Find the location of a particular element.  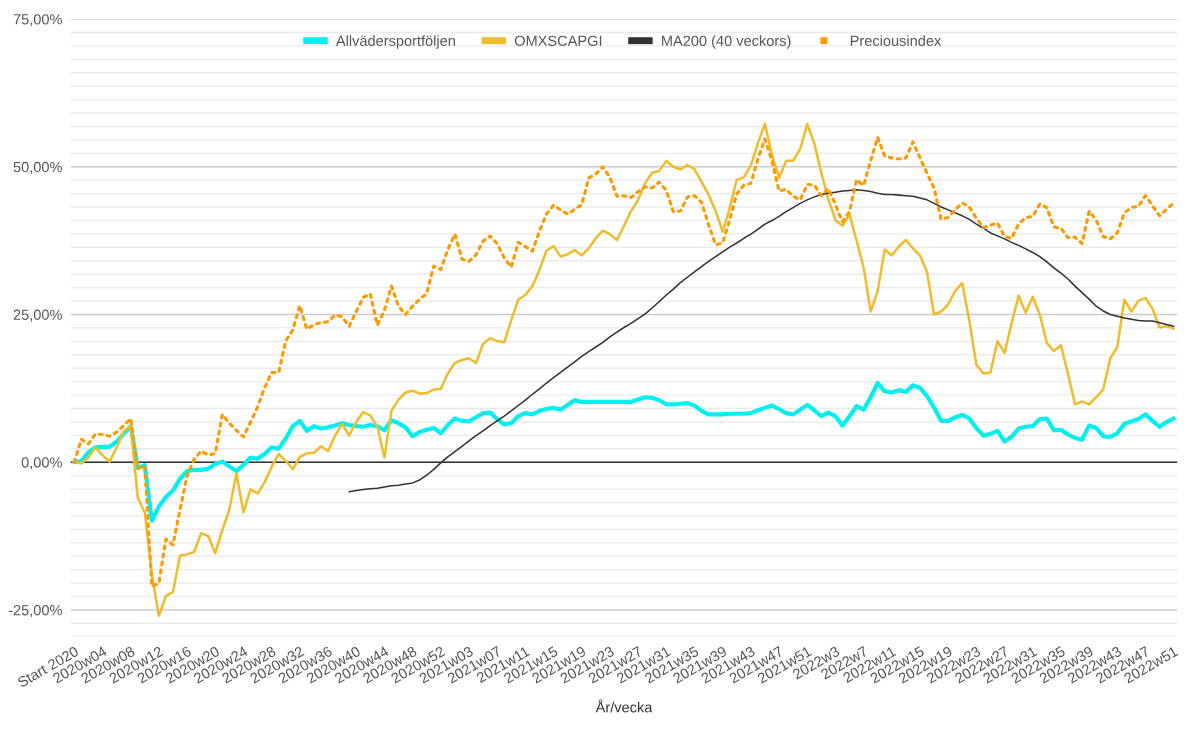

y-tick-label: 25,00% is located at coordinates (37, 315).